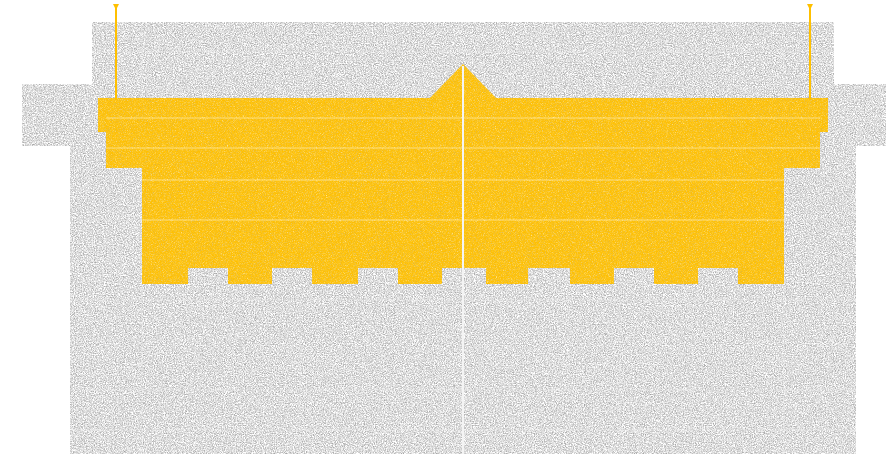 The width and height of the screenshot is (888, 454). I want to click on highlight-crenellations, so click(463, 272).